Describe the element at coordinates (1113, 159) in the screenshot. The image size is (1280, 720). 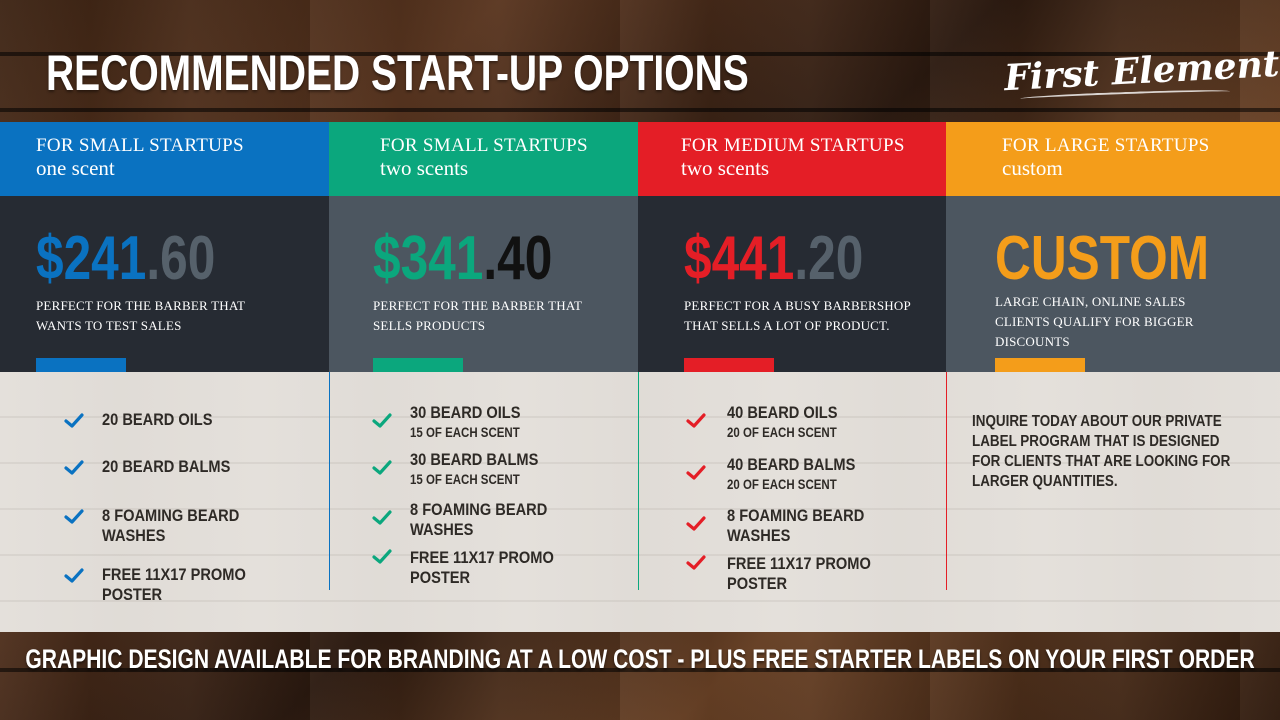
I see `plan-header: FOR LARGE STARTUPS custom` at that location.